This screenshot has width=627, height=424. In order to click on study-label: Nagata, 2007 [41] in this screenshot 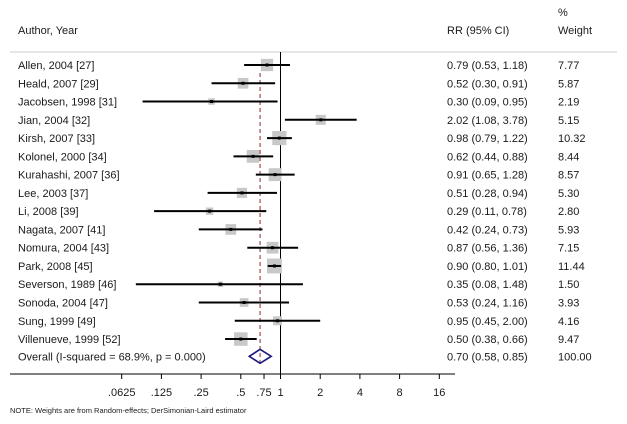, I will do `click(61, 230)`.